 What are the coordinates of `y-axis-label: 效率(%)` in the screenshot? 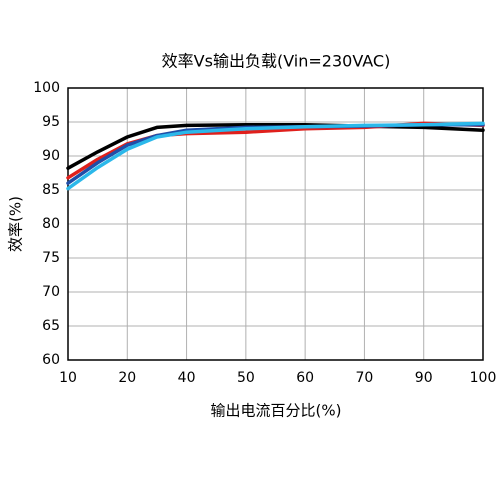 It's located at (16, 224).